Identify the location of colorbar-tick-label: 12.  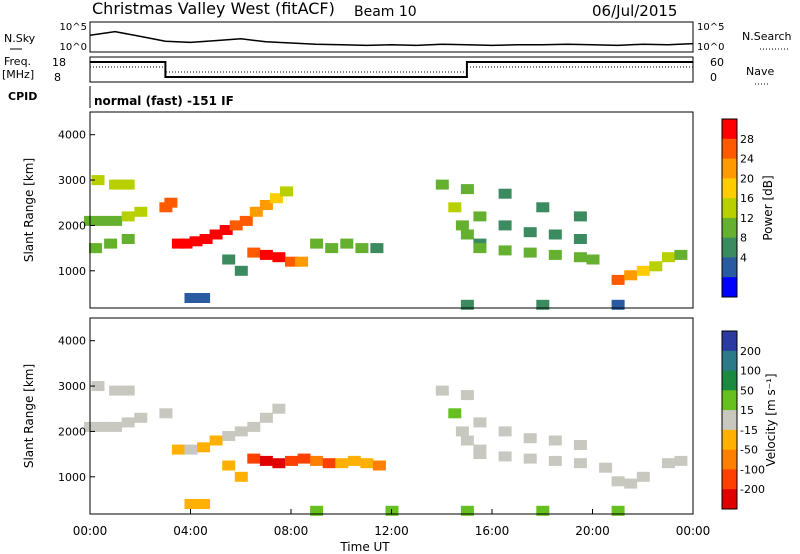
(747, 218).